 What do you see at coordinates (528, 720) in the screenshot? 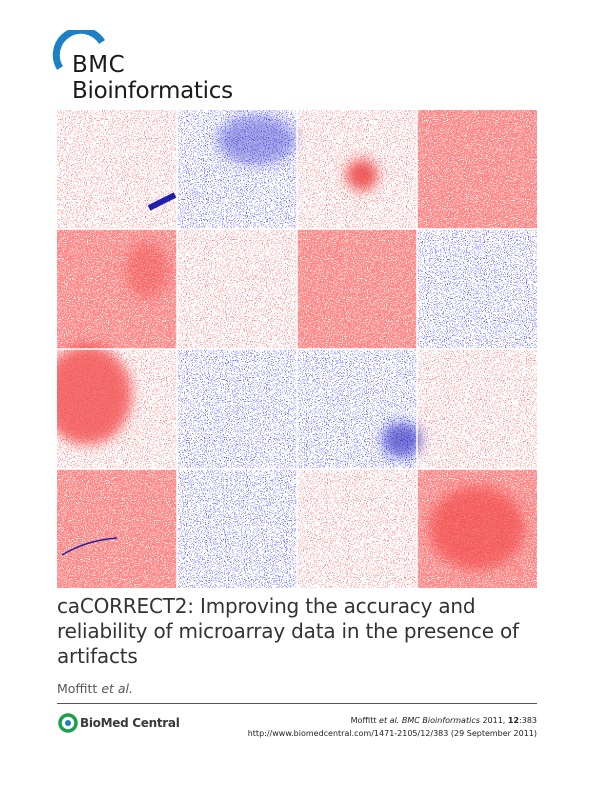
I see `cite-article: :383` at bounding box center [528, 720].